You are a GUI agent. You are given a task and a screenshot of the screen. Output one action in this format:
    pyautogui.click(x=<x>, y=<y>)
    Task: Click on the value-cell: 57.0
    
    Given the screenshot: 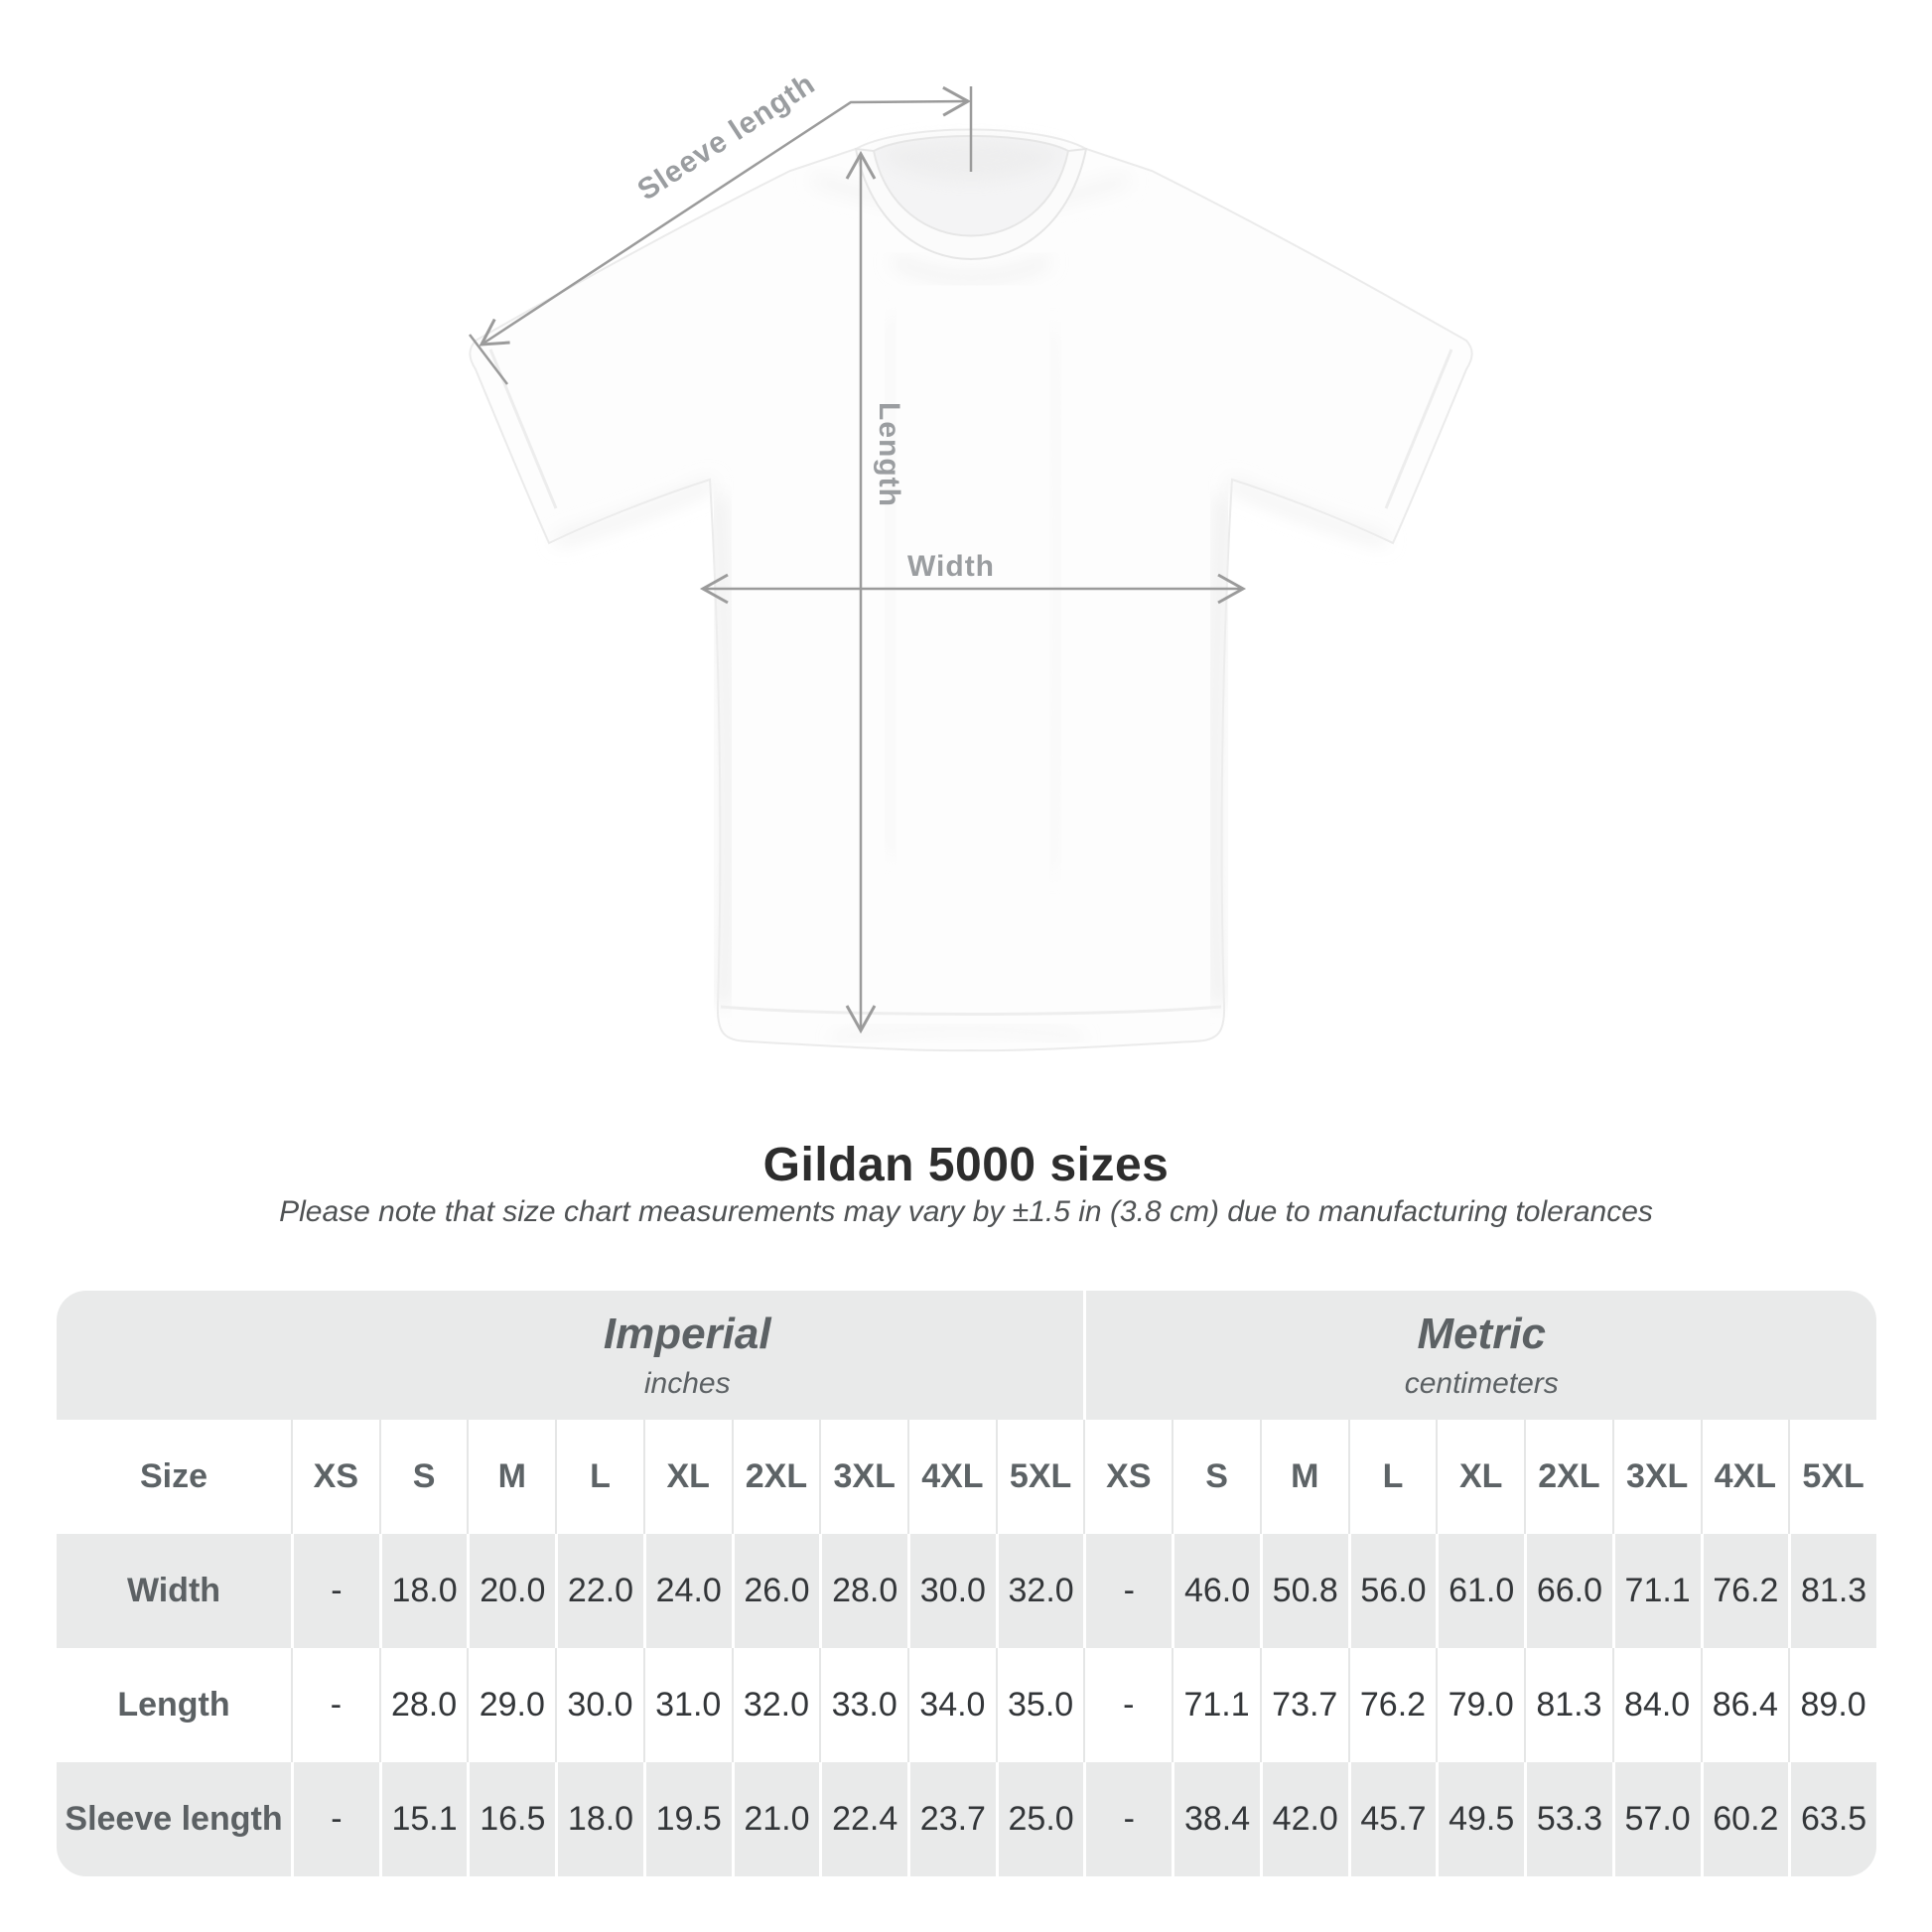 What is the action you would take?
    pyautogui.click(x=1656, y=1819)
    